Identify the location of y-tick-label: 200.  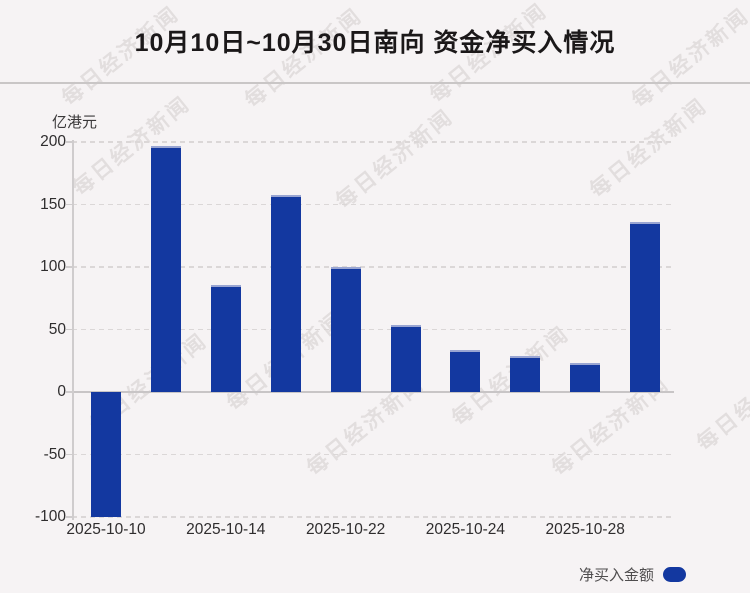
(53, 141).